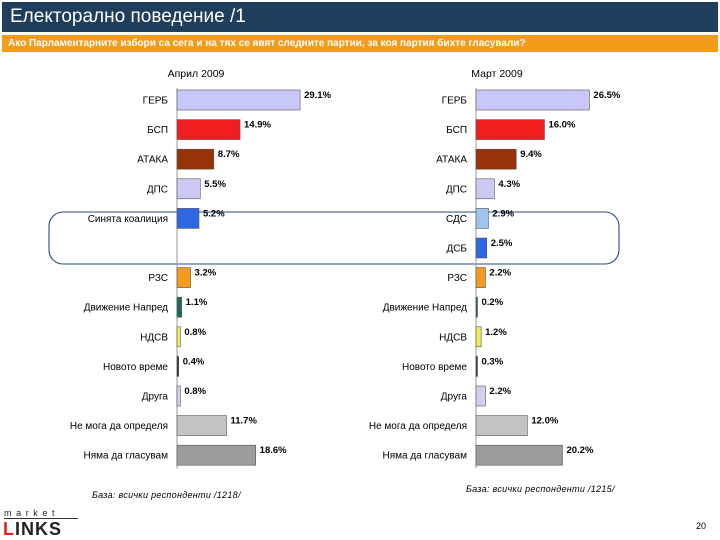  Describe the element at coordinates (257, 125) in the screenshot. I see `data-label: 14.9%` at that location.